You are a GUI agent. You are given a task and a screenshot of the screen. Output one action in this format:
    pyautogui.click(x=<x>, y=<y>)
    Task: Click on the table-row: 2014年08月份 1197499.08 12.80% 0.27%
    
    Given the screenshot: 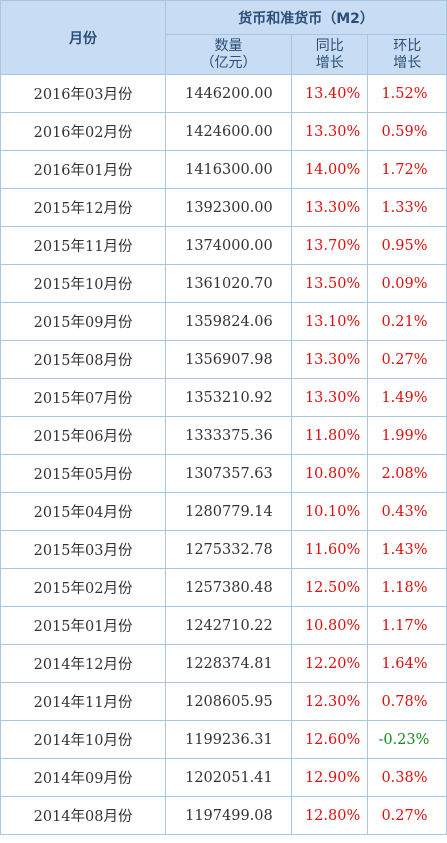 What is the action you would take?
    pyautogui.click(x=223, y=815)
    